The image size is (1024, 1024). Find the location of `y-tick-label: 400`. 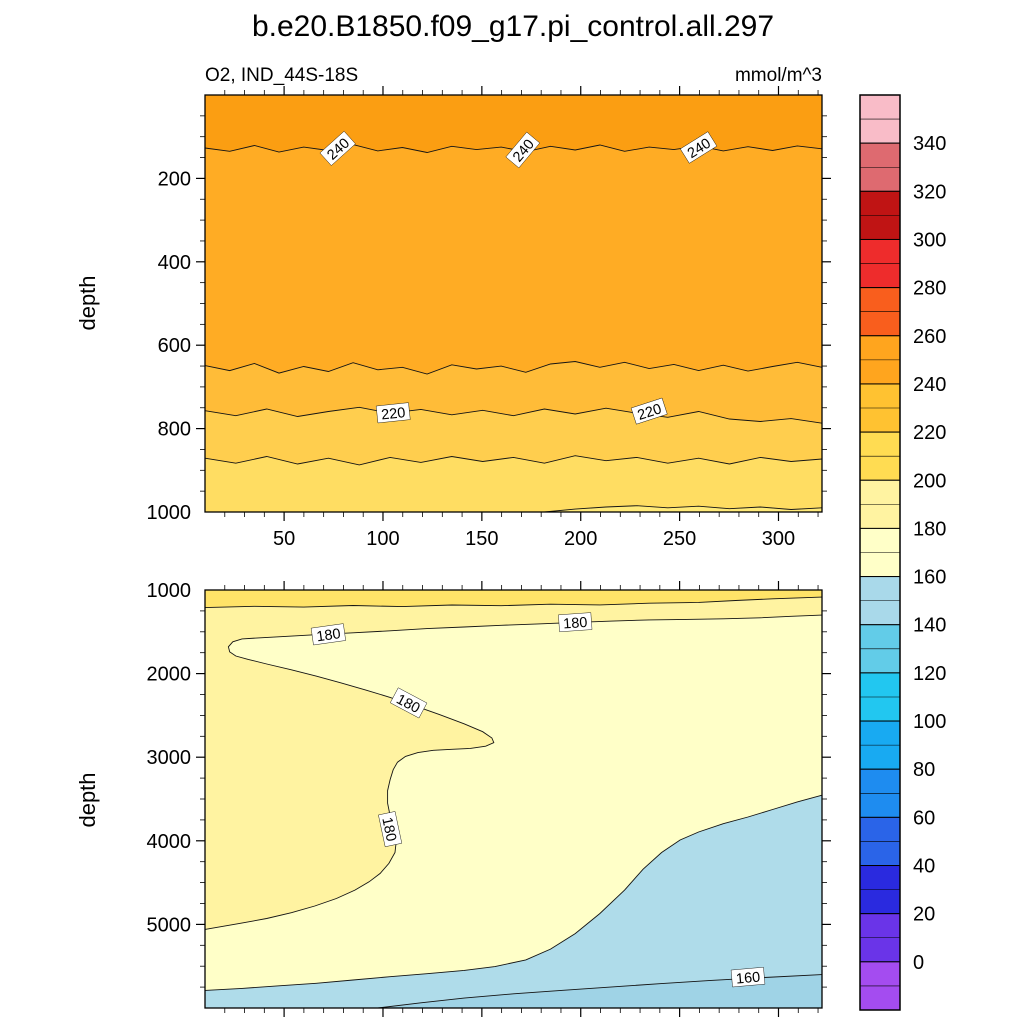

y-tick-label: 400 is located at coordinates (174, 263).